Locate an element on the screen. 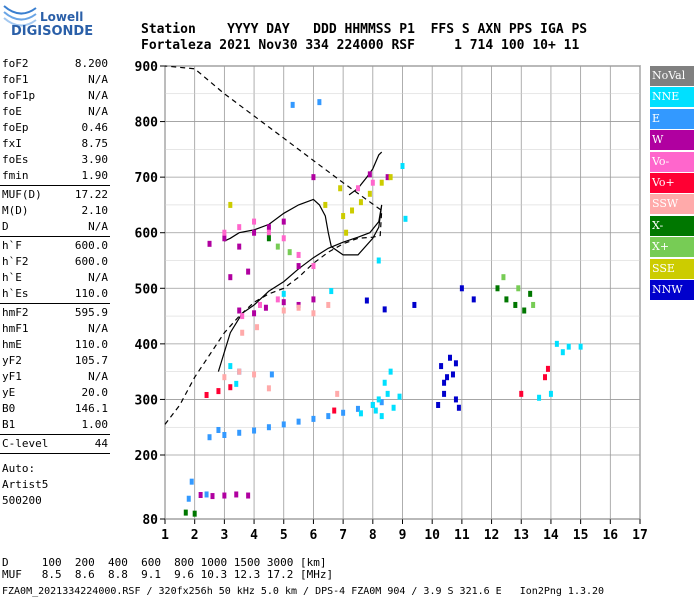  param-value: 595.9 is located at coordinates (91, 312).